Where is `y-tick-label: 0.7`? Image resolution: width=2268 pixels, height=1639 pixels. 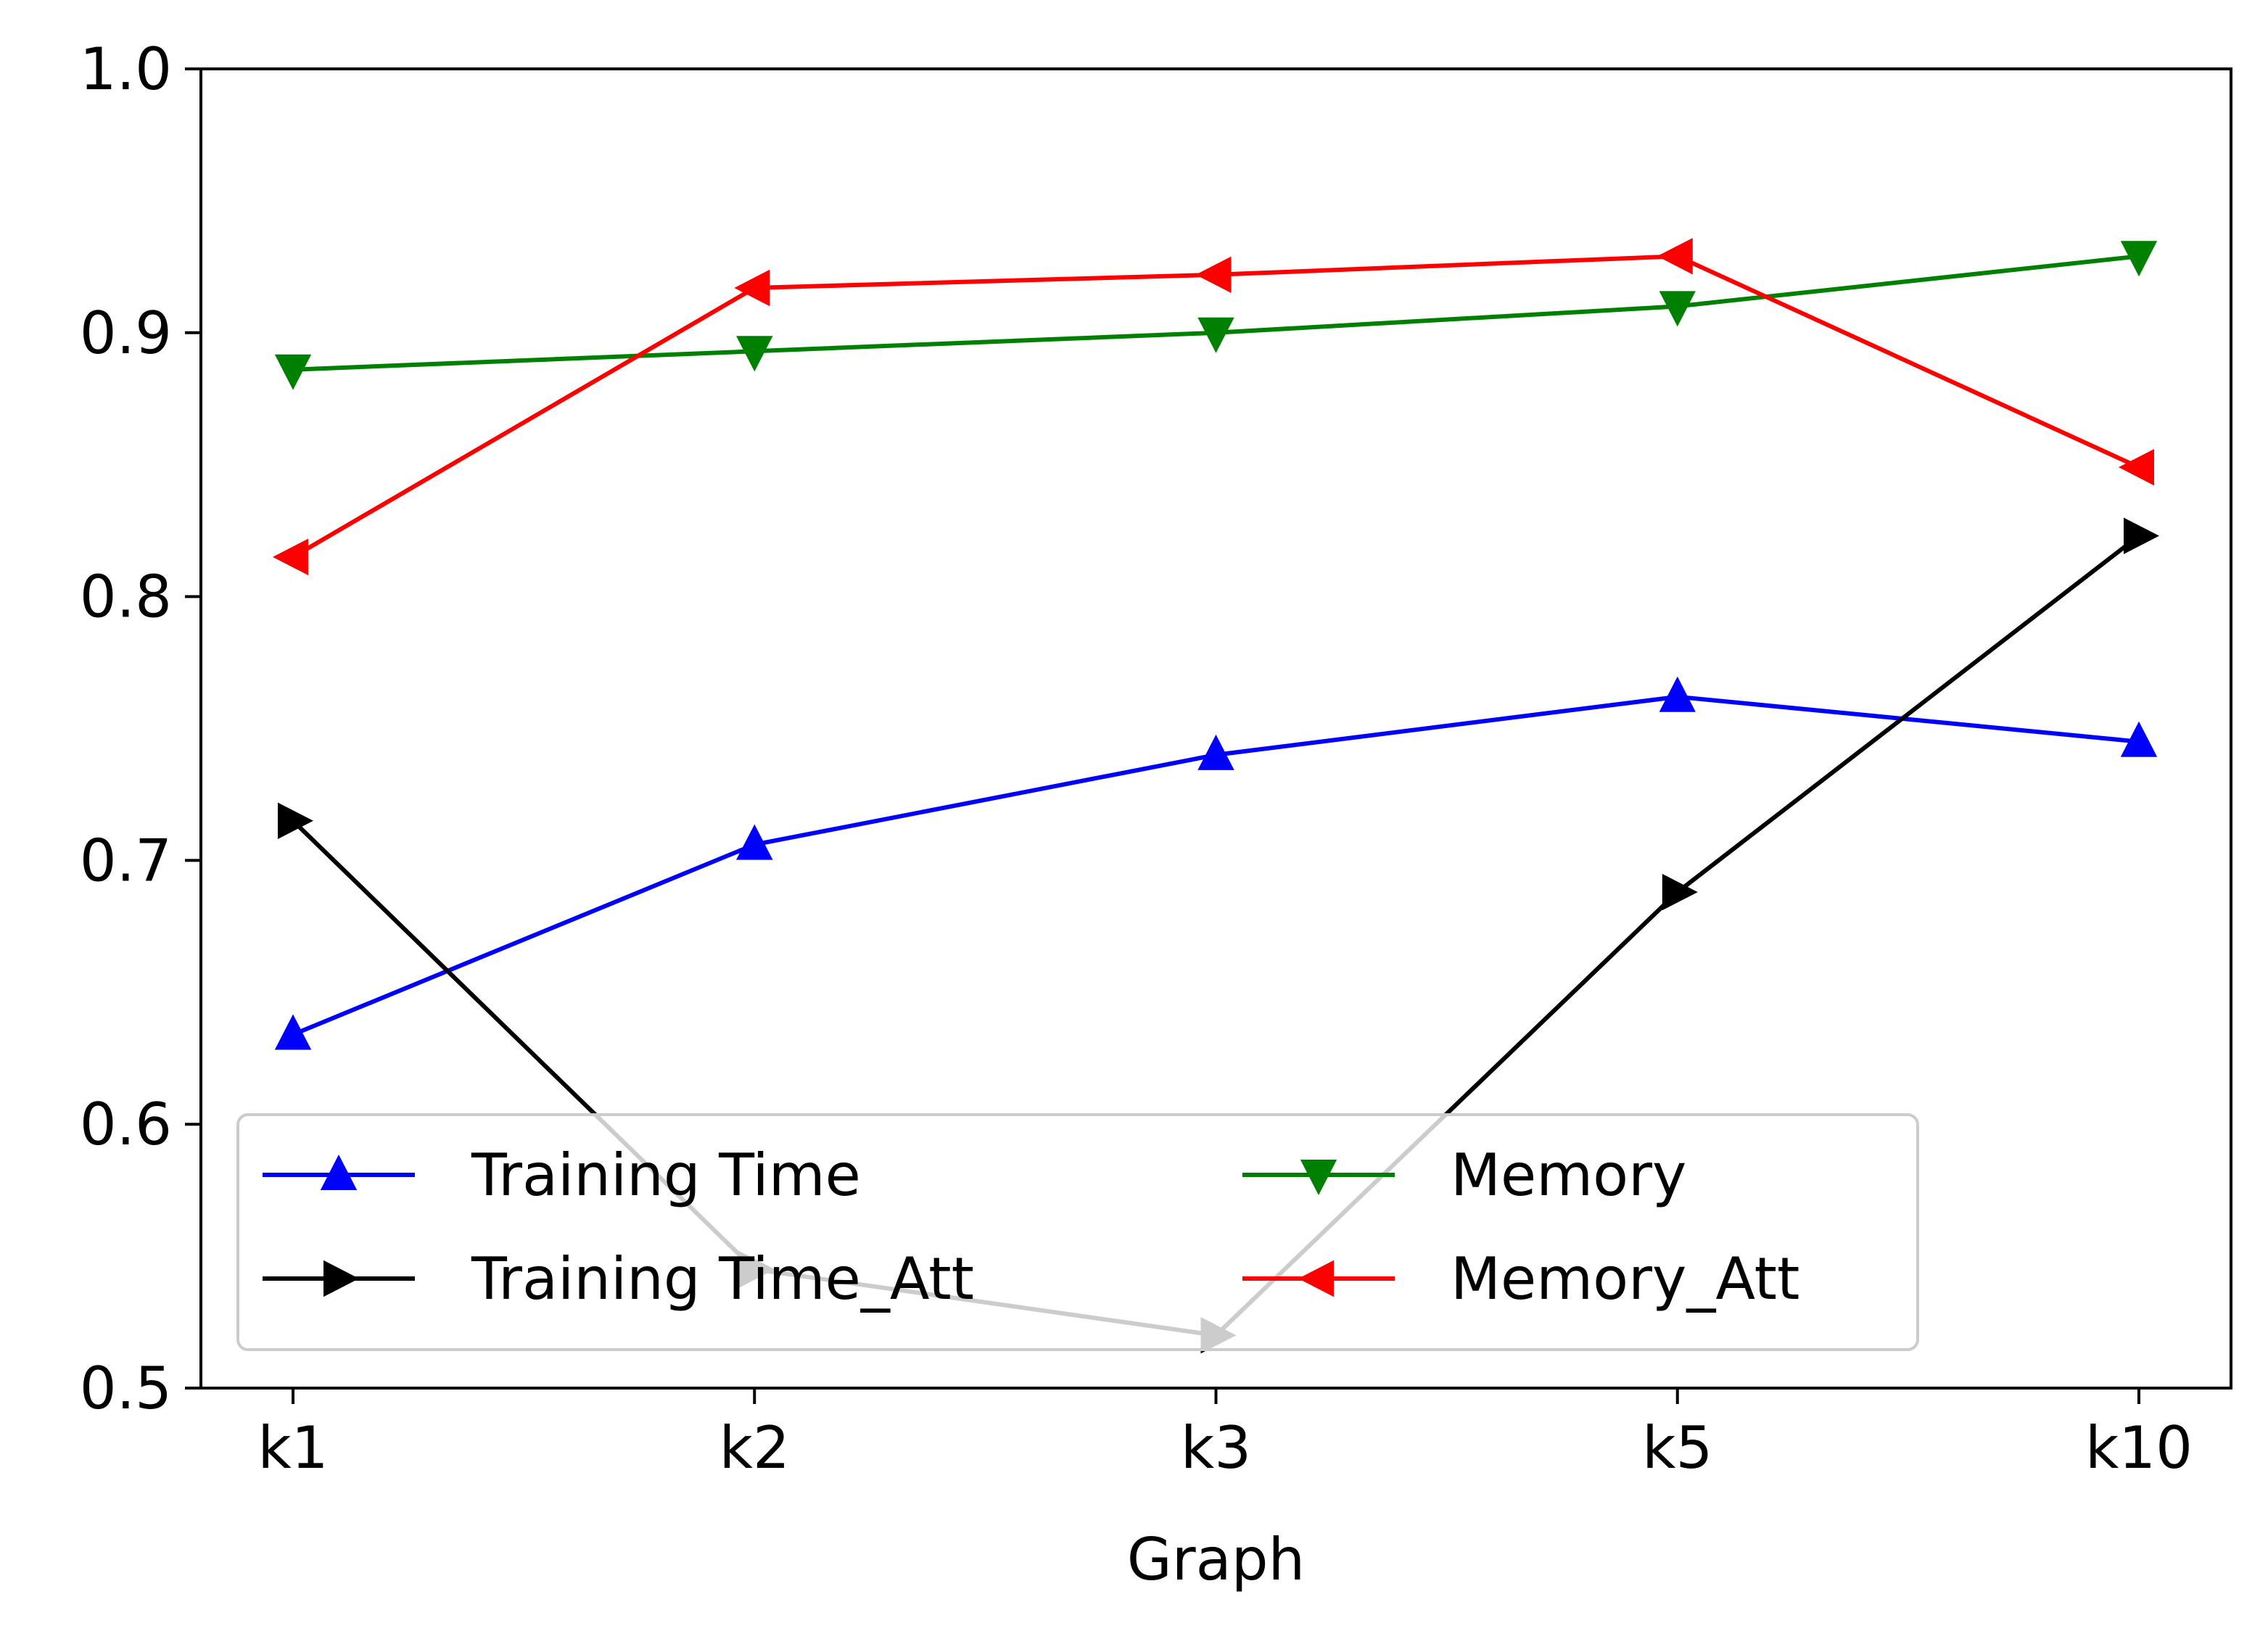
y-tick-label: 0.7 is located at coordinates (126, 861).